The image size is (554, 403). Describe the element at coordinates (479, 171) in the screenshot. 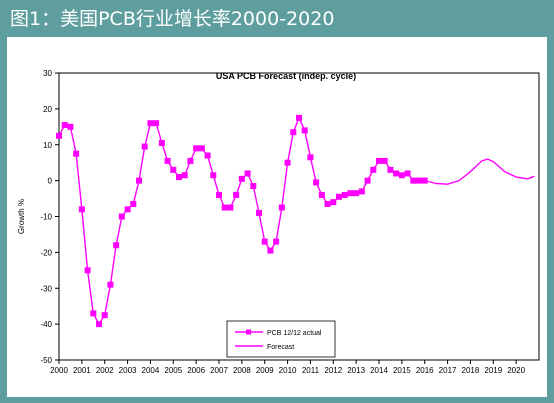

I see `forecast-series-line` at that location.